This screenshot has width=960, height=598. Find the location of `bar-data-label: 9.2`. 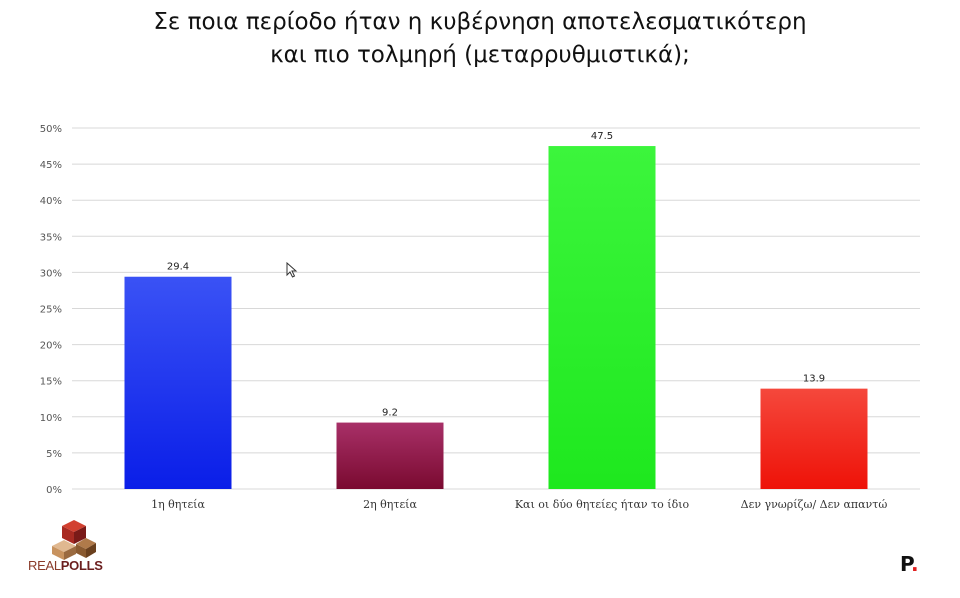

bar-data-label: 9.2 is located at coordinates (390, 413).